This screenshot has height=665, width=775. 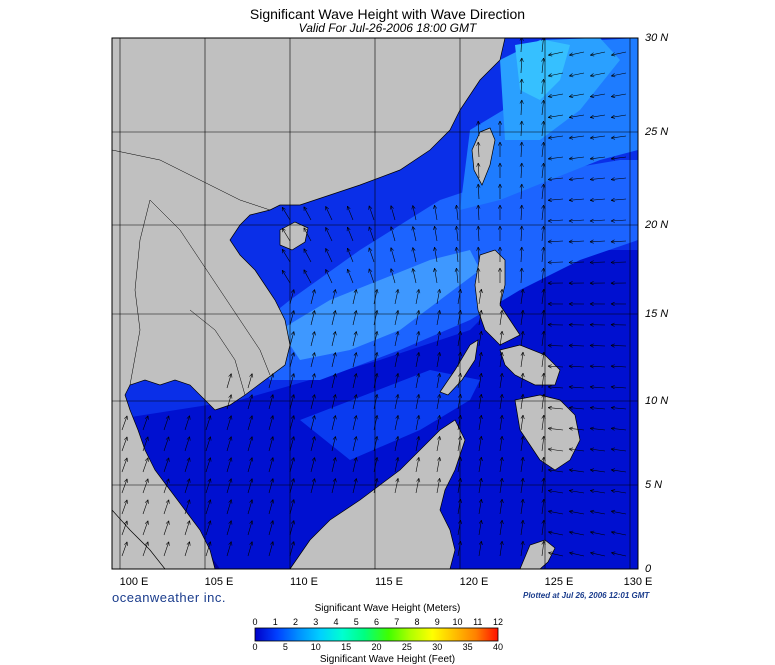 What do you see at coordinates (474, 582) in the screenshot?
I see `lon-label: 120 E` at bounding box center [474, 582].